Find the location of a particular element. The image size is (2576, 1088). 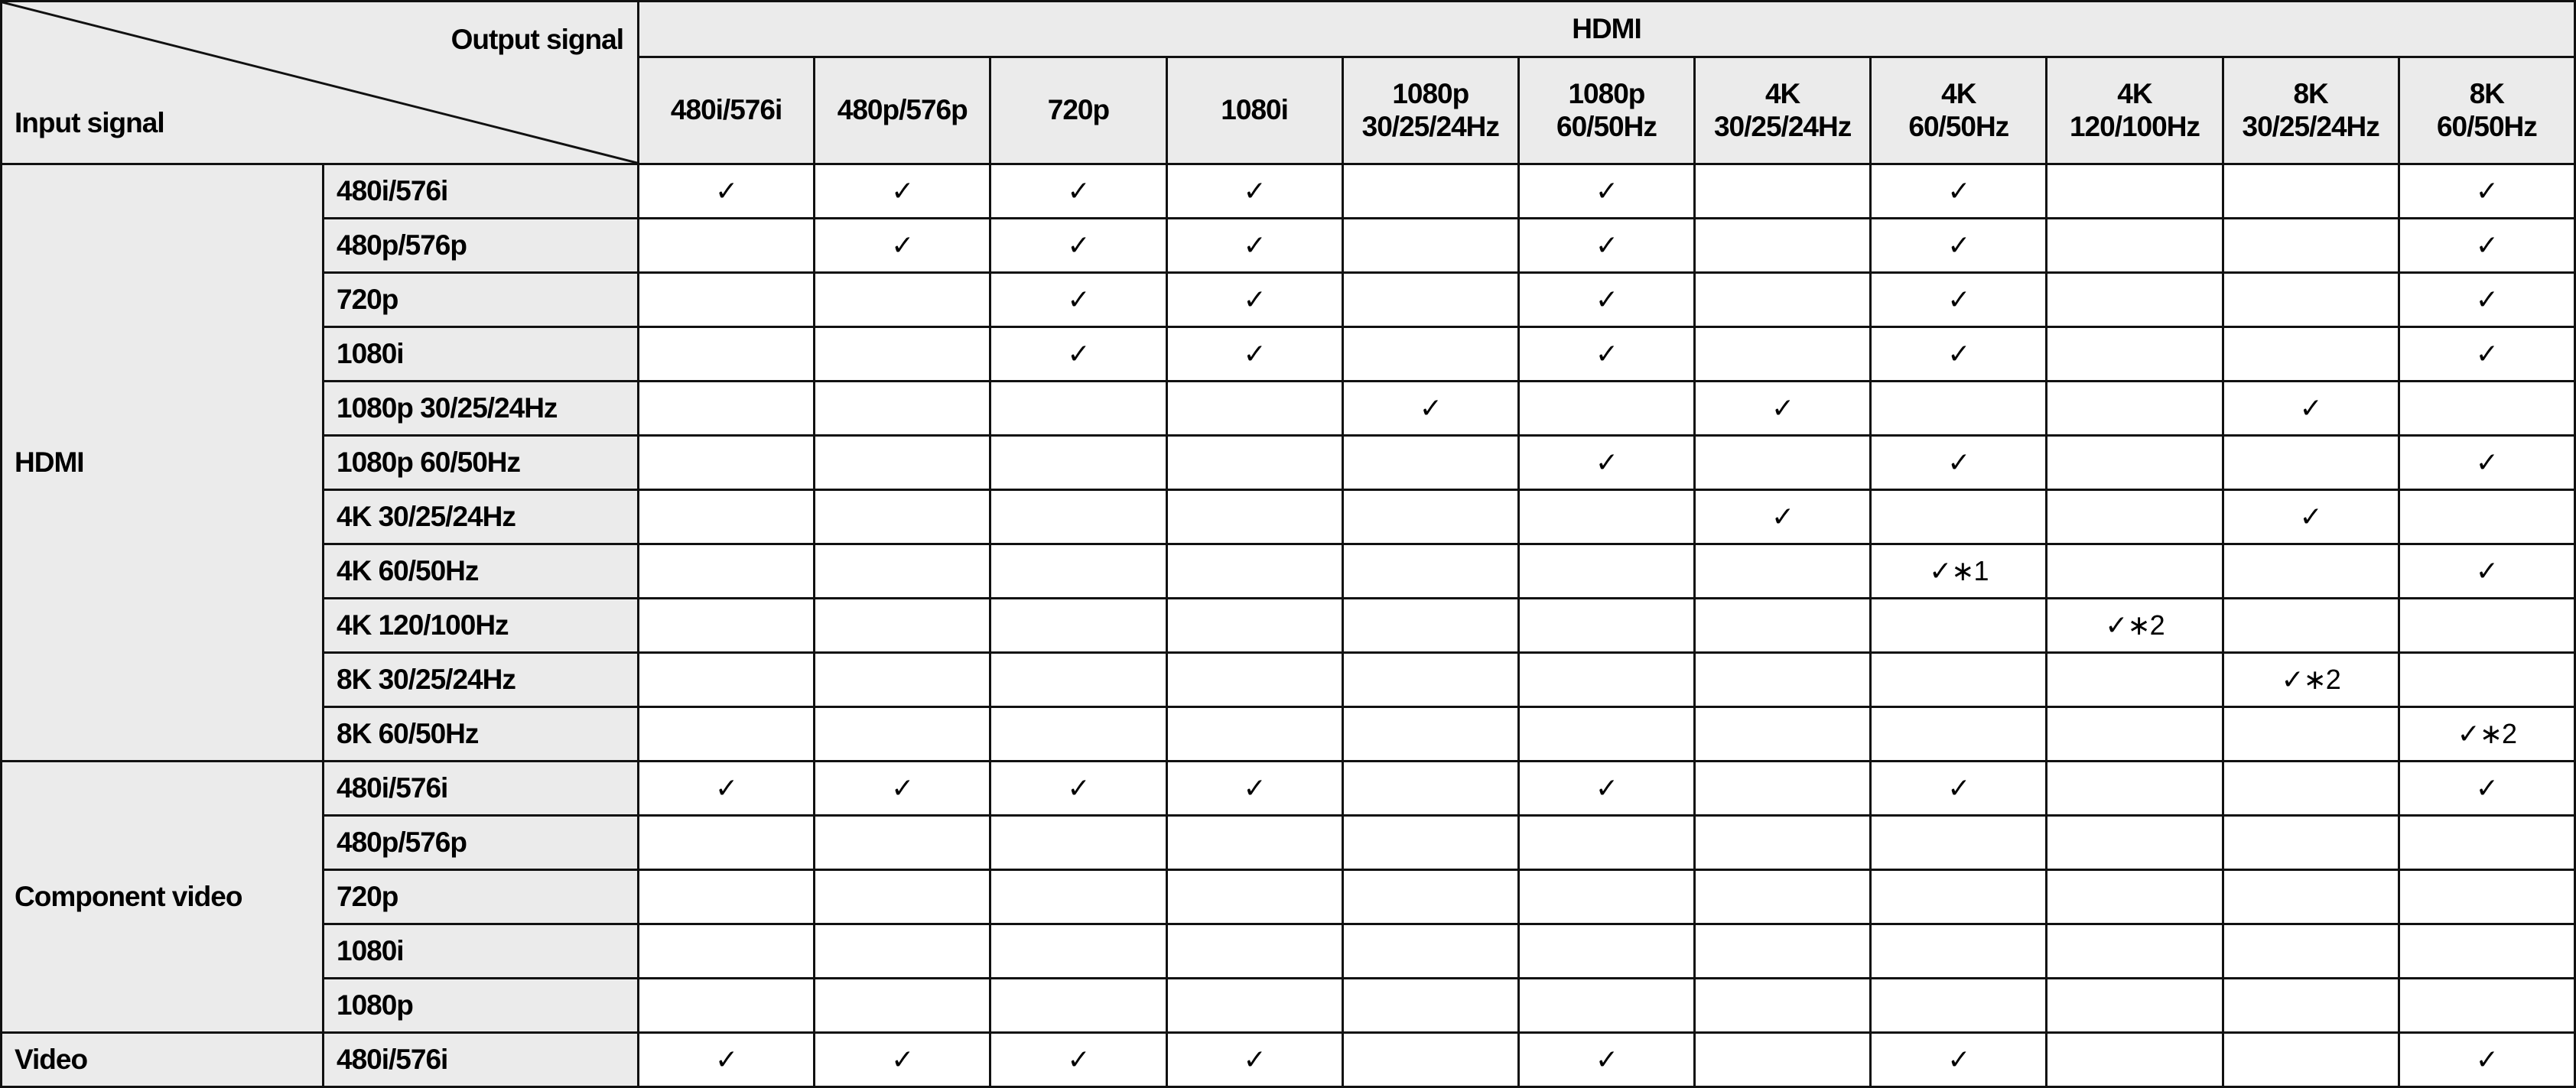

table-row: 8K 60/50Hz ✓∗2 is located at coordinates (1289, 734).